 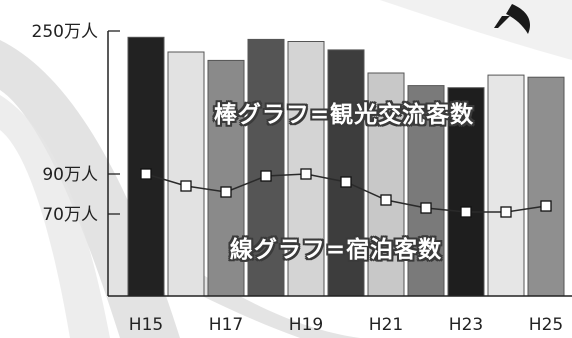 I want to click on x-tick-label: H21, so click(x=386, y=325).